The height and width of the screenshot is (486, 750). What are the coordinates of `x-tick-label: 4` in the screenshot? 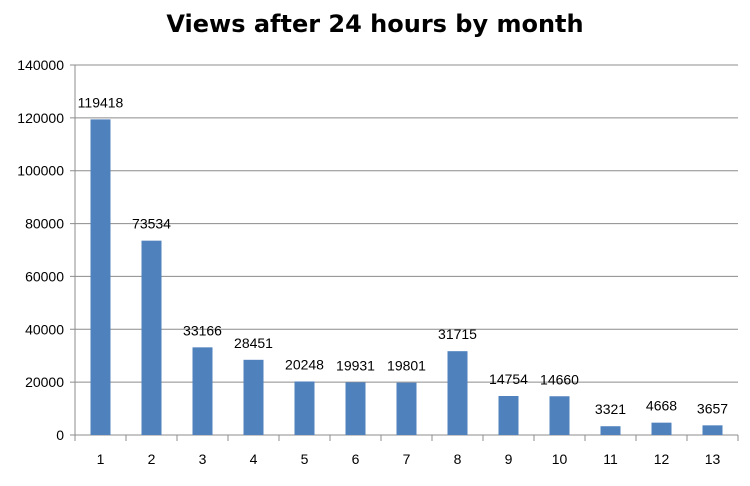 It's located at (254, 459).